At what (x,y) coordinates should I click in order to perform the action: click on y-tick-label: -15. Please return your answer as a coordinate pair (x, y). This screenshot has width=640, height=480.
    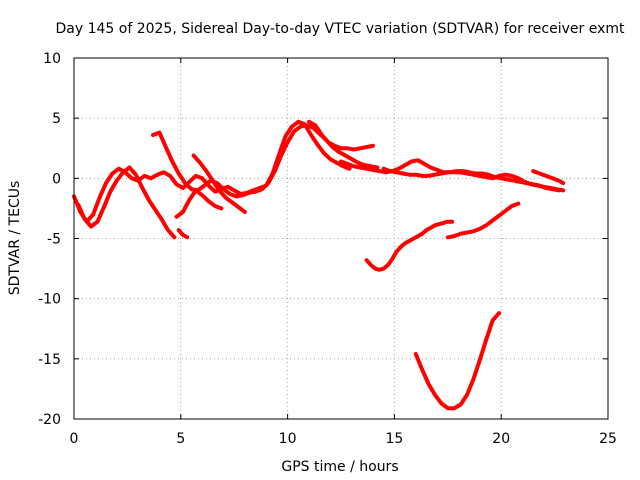
    Looking at the image, I should click on (49, 360).